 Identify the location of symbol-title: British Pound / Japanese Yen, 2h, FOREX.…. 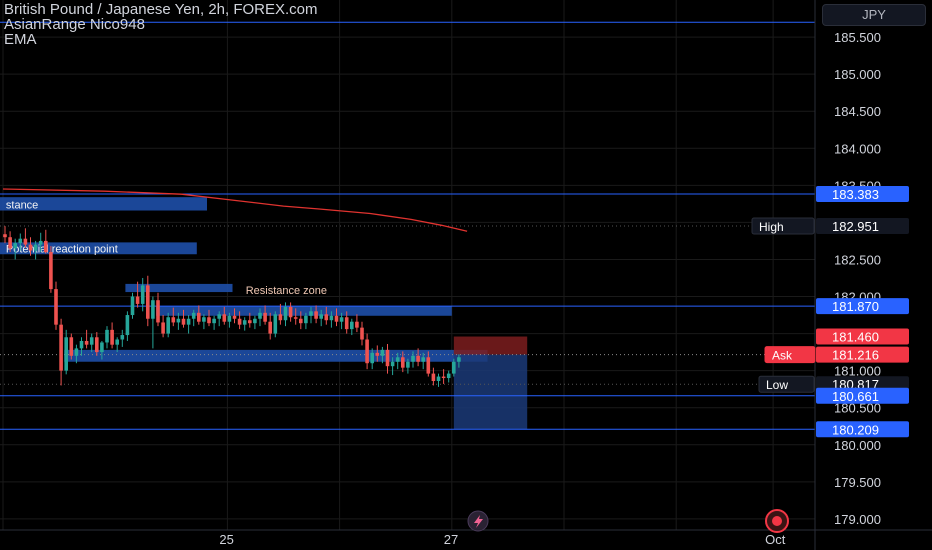
(161, 9).